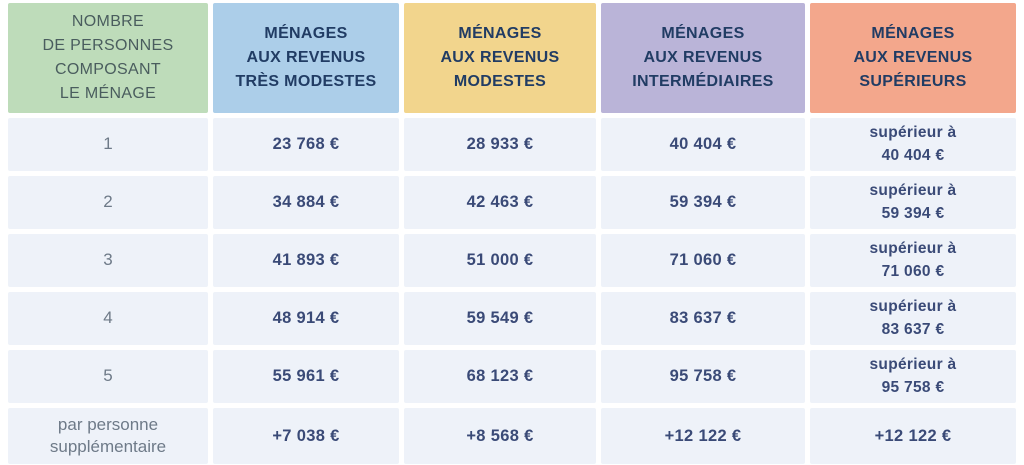 The image size is (1024, 465). Describe the element at coordinates (108, 436) in the screenshot. I see `row-label-extra-person: par personne supplémentaire` at that location.